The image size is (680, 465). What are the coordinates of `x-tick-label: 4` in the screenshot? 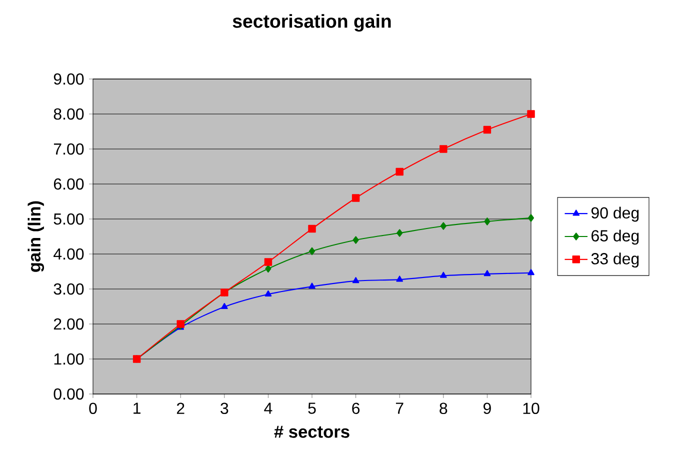 It's located at (268, 408).